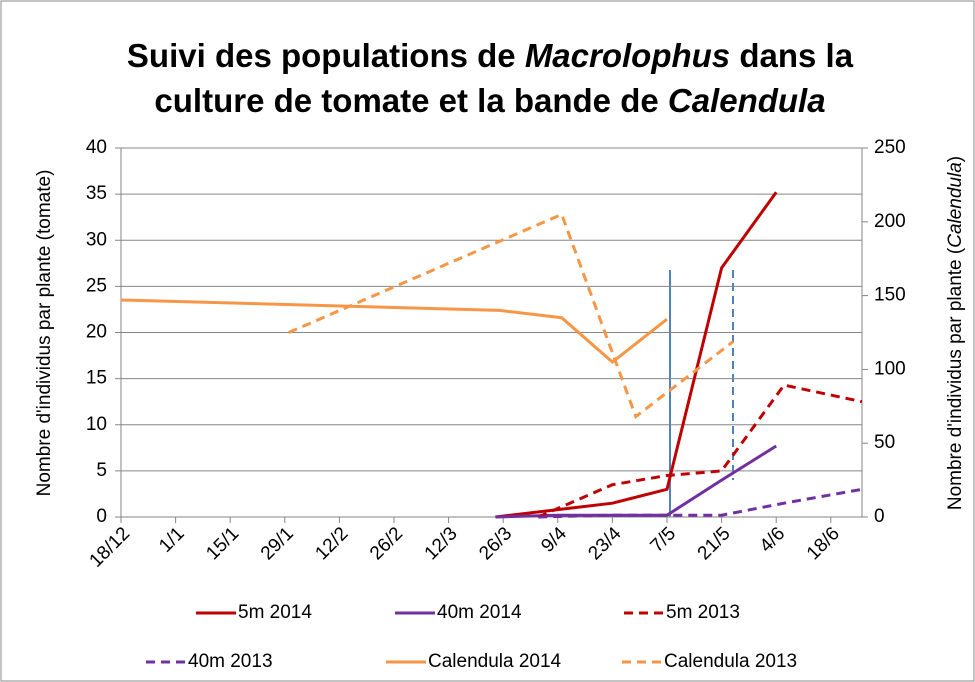 This screenshot has height=682, width=975. What do you see at coordinates (955, 159) in the screenshot?
I see `label-part: )` at bounding box center [955, 159].